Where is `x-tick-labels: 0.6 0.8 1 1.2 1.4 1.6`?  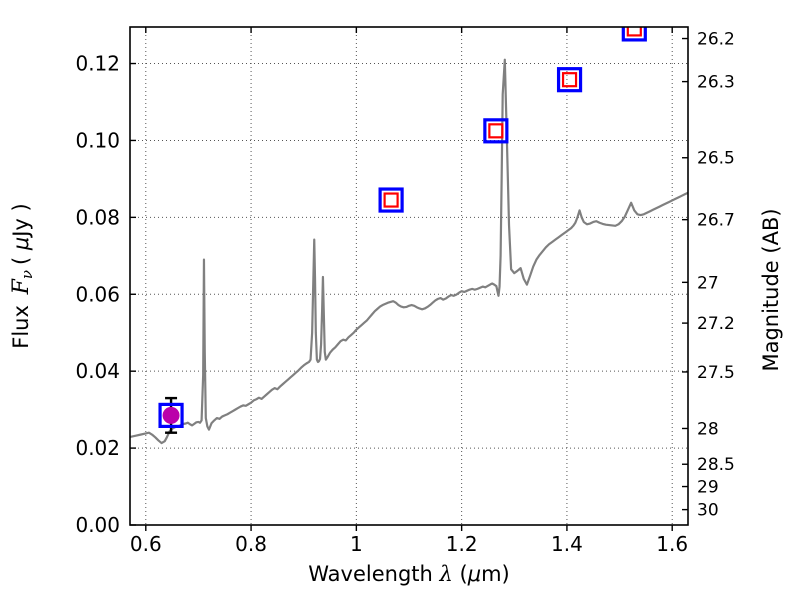 x-tick-labels: 0.6 0.8 1 1.2 1.4 1.6 is located at coordinates (409, 544).